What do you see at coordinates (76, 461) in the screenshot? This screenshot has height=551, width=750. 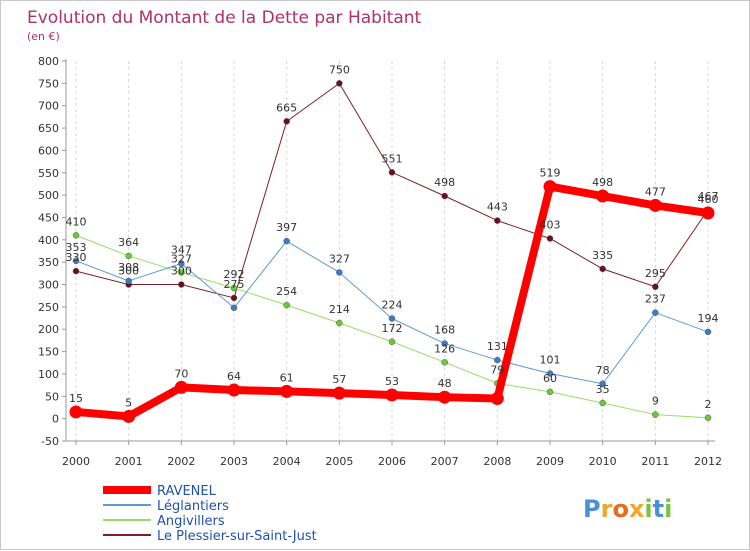 I see `x-tick-label: 2000` at bounding box center [76, 461].